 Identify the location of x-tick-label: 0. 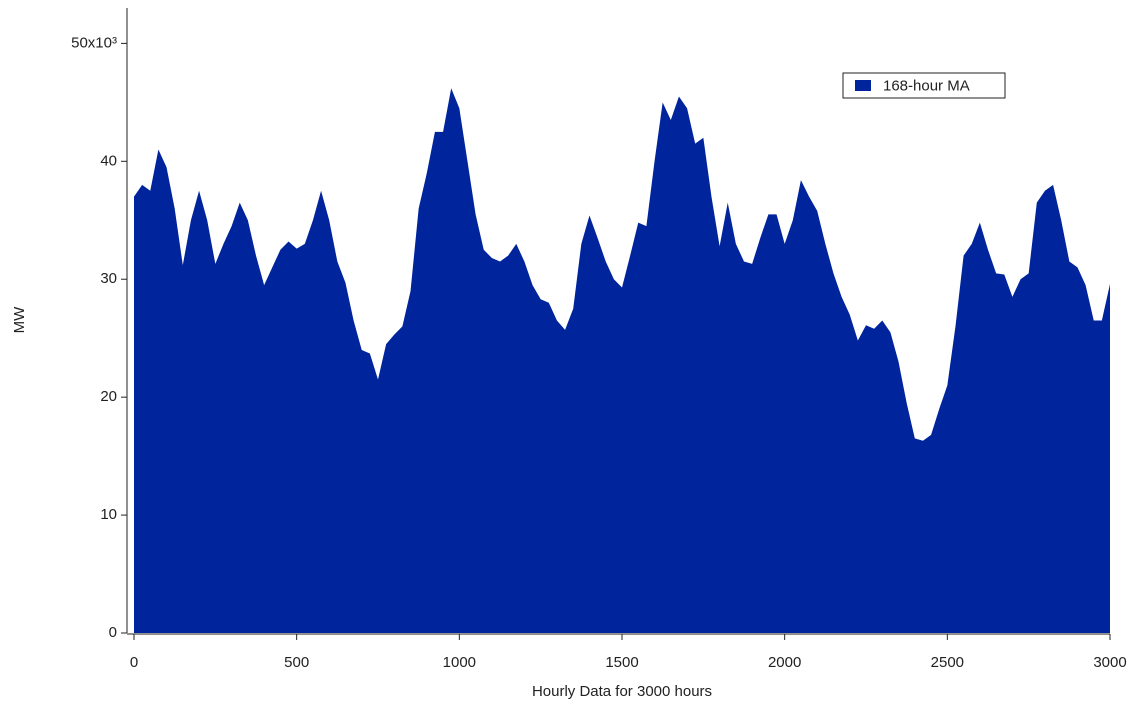
(134, 662).